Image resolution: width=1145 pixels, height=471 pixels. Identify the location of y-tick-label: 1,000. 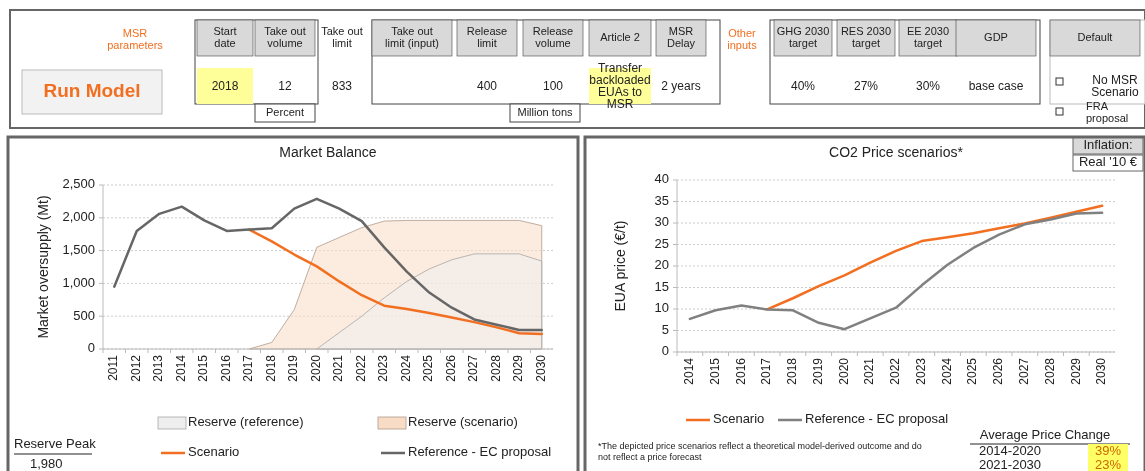
(78, 282).